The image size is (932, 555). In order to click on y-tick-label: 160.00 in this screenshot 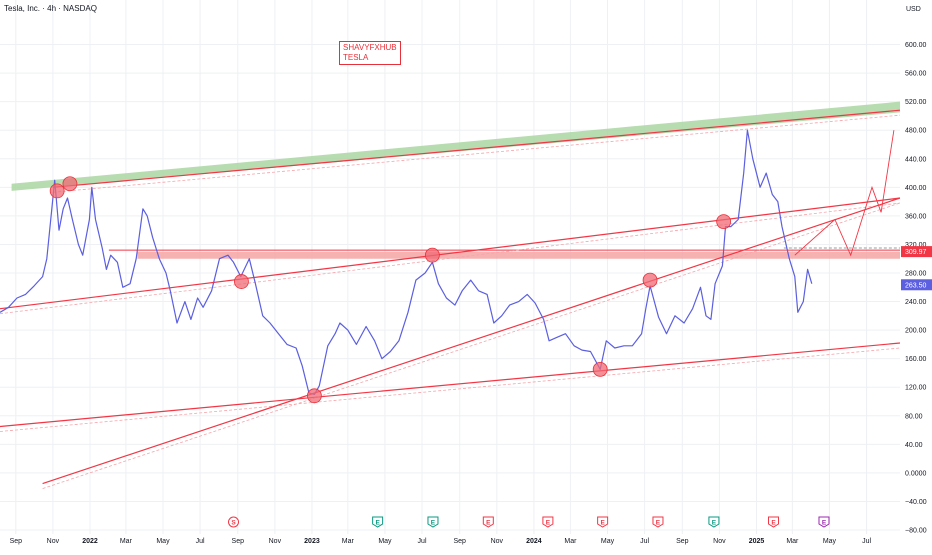, I will do `click(916, 359)`.